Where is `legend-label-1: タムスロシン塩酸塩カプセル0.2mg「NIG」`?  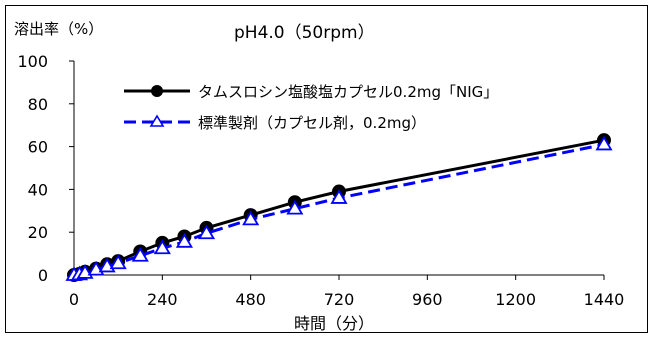 legend-label-1: タムスロシン塩酸塩カプセル0.2mg「NIG」 is located at coordinates (348, 92).